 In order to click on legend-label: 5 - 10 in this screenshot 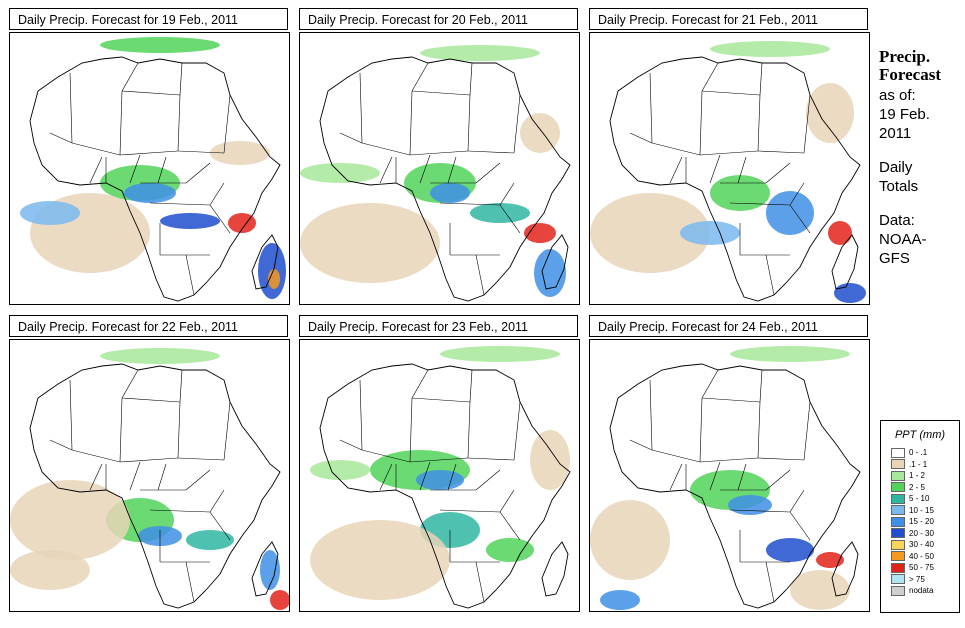, I will do `click(919, 499)`.